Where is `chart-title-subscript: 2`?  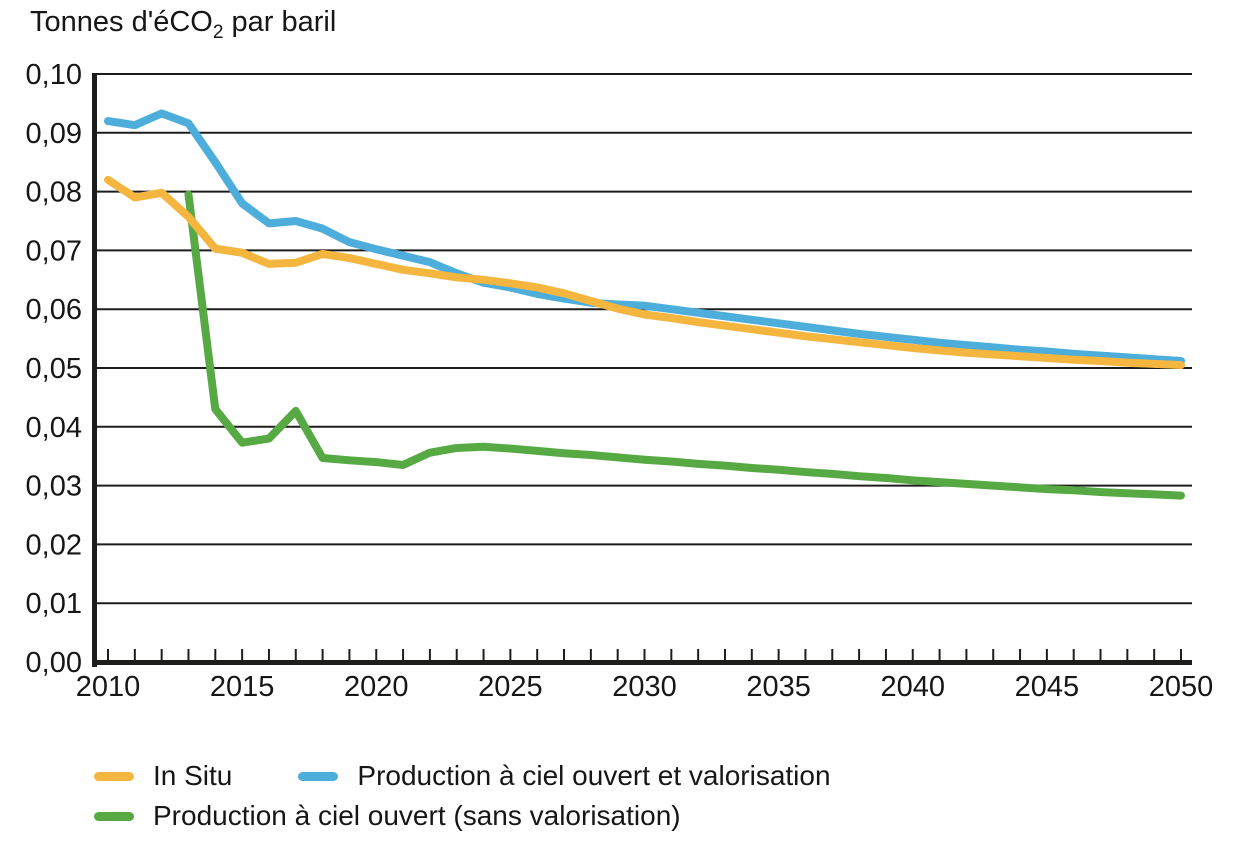
chart-title-subscript: 2 is located at coordinates (218, 32).